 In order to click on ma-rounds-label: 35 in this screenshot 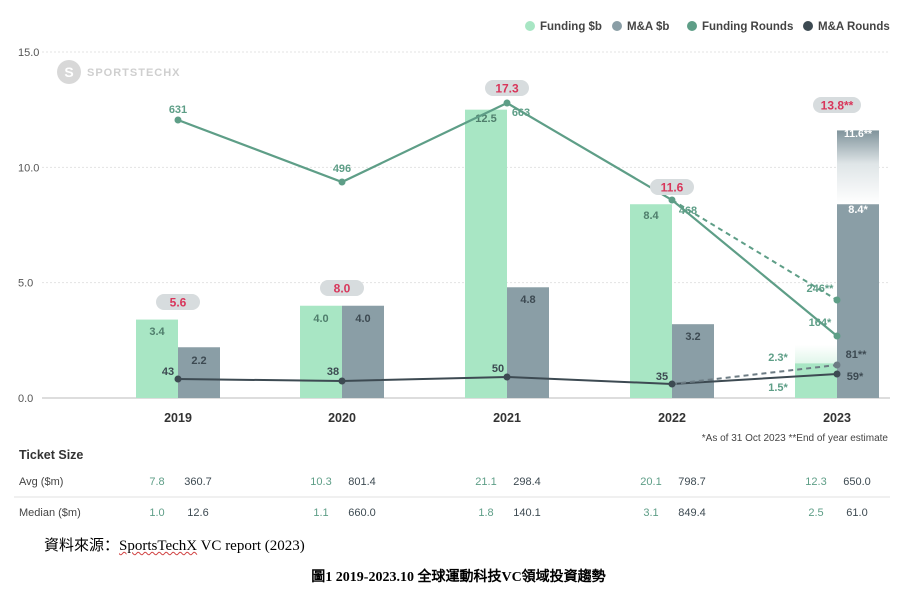, I will do `click(662, 377)`.